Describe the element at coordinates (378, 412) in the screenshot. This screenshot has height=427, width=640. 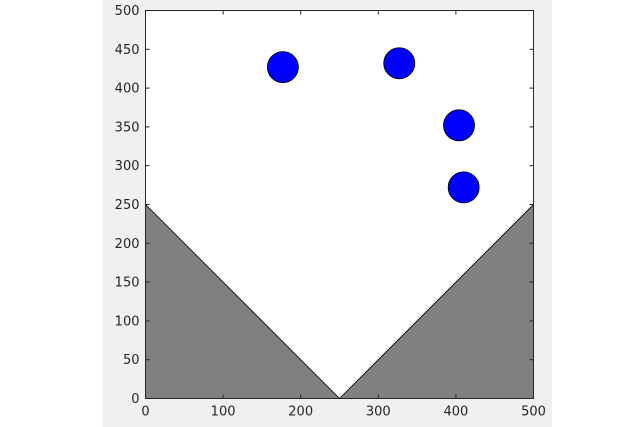
I see `x-tick-label: 300` at that location.